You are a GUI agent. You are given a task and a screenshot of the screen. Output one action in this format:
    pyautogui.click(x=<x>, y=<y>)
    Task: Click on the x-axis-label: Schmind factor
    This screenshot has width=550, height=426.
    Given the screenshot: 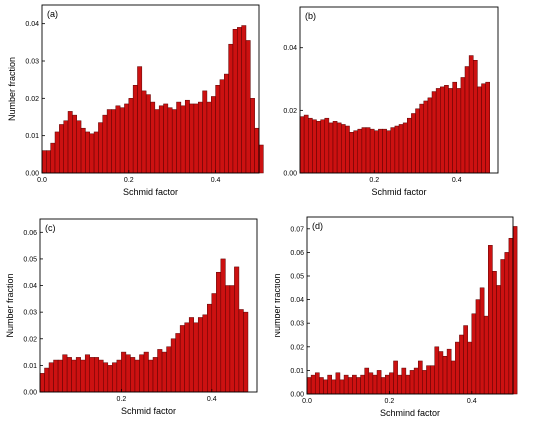 What is the action you would take?
    pyautogui.click(x=410, y=413)
    